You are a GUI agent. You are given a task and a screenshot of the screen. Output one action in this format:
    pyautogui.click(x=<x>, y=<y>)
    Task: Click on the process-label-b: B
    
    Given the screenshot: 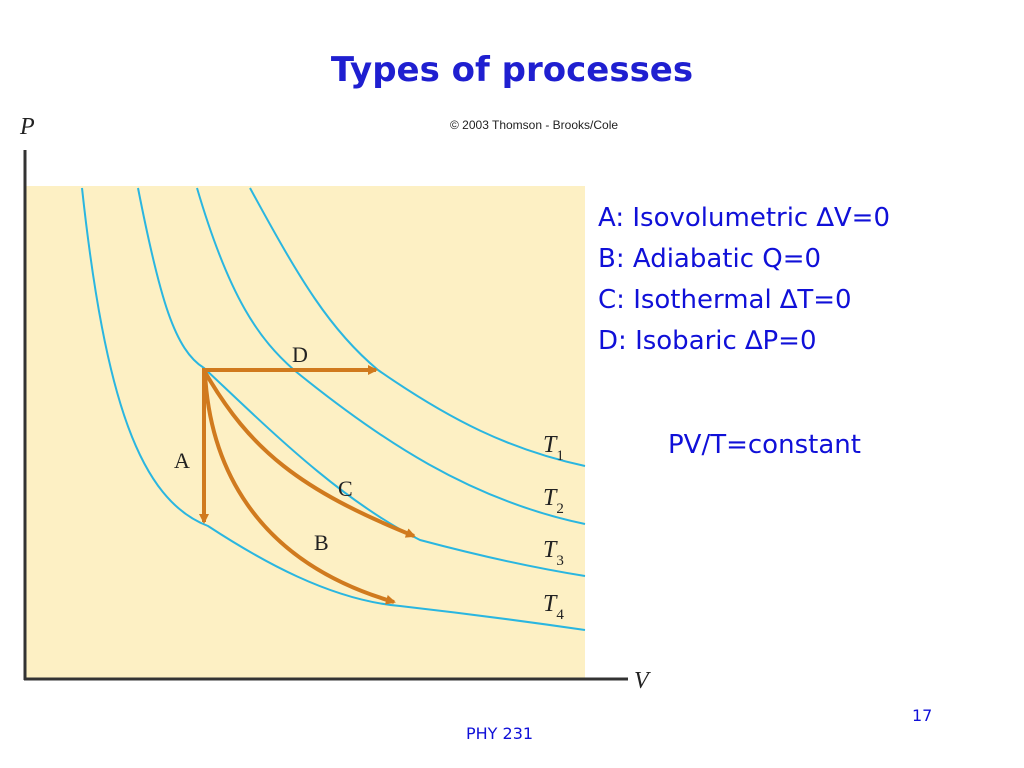 What is the action you would take?
    pyautogui.click(x=321, y=542)
    